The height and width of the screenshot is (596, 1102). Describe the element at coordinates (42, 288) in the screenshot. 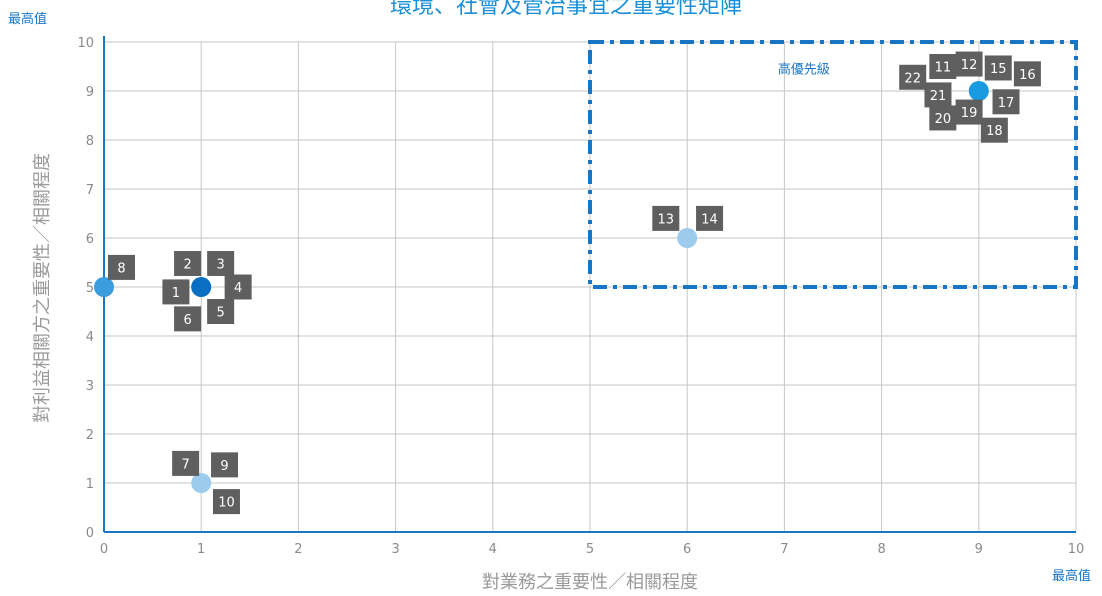

I see `y-axis-title: 對利益相關方之重要性／相關程度` at that location.